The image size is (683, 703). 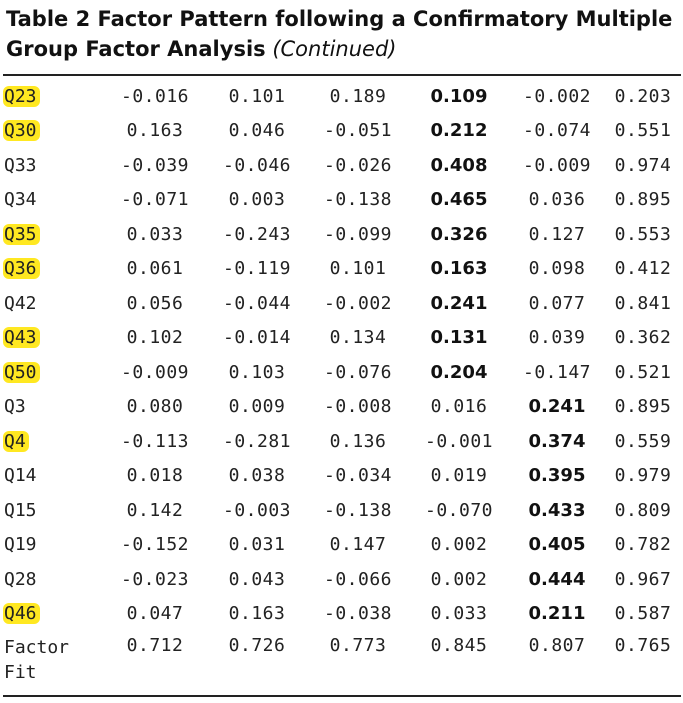 What do you see at coordinates (21, 269) in the screenshot?
I see `highlighted-item-label: Q36` at bounding box center [21, 269].